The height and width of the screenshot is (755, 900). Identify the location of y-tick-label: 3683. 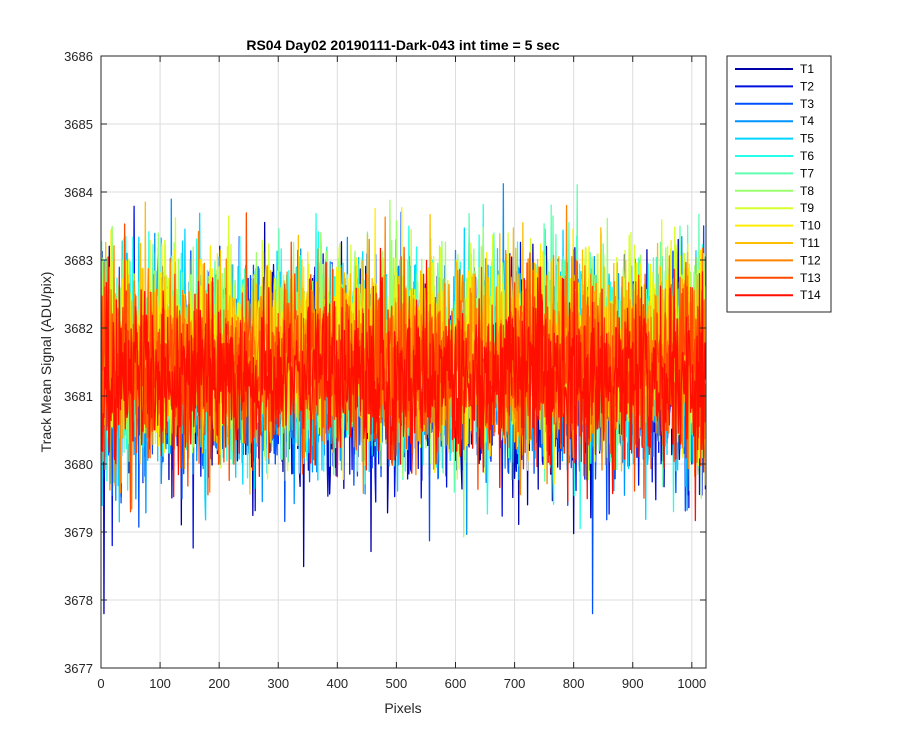
(78, 260).